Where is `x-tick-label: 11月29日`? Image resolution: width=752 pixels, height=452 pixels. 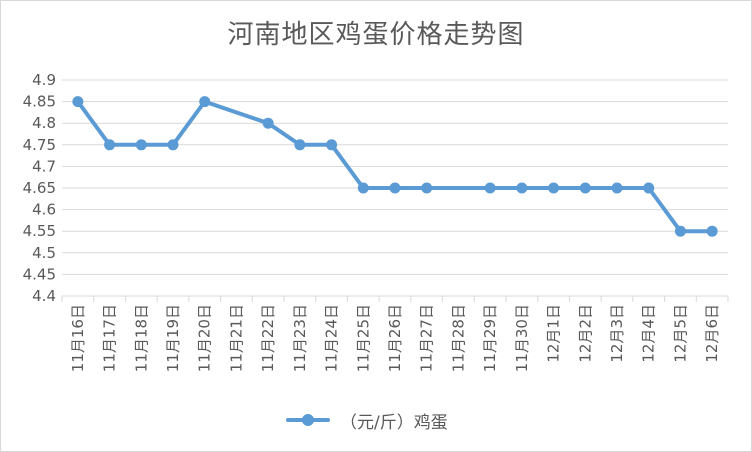 x-tick-label: 11月29日 is located at coordinates (490, 338).